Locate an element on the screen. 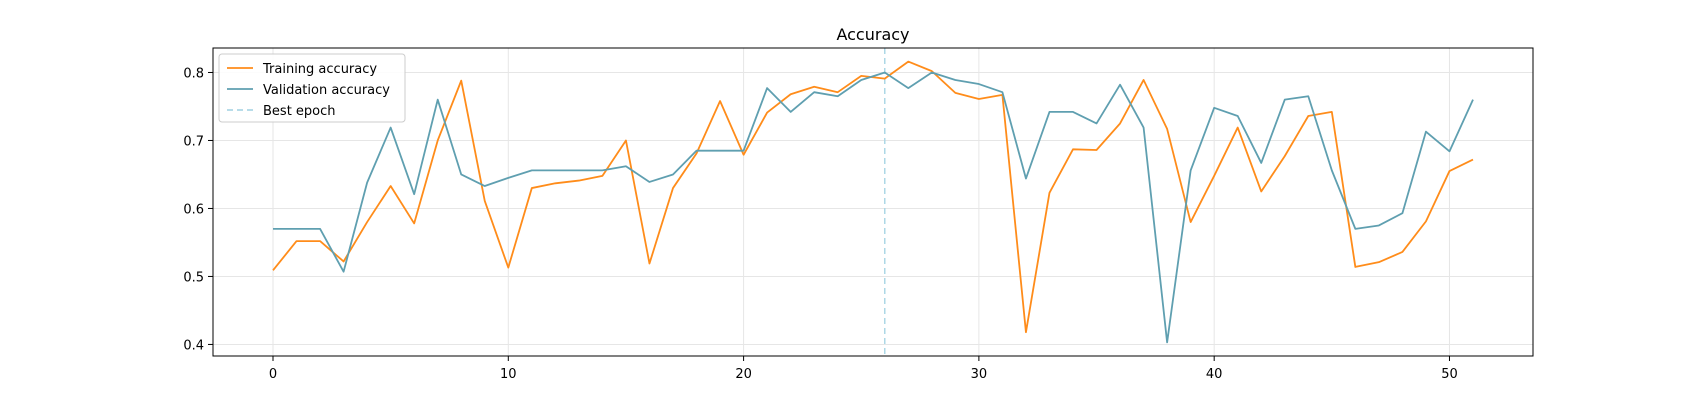  x-axis: 0 10 20 30 40 50 is located at coordinates (863, 369).